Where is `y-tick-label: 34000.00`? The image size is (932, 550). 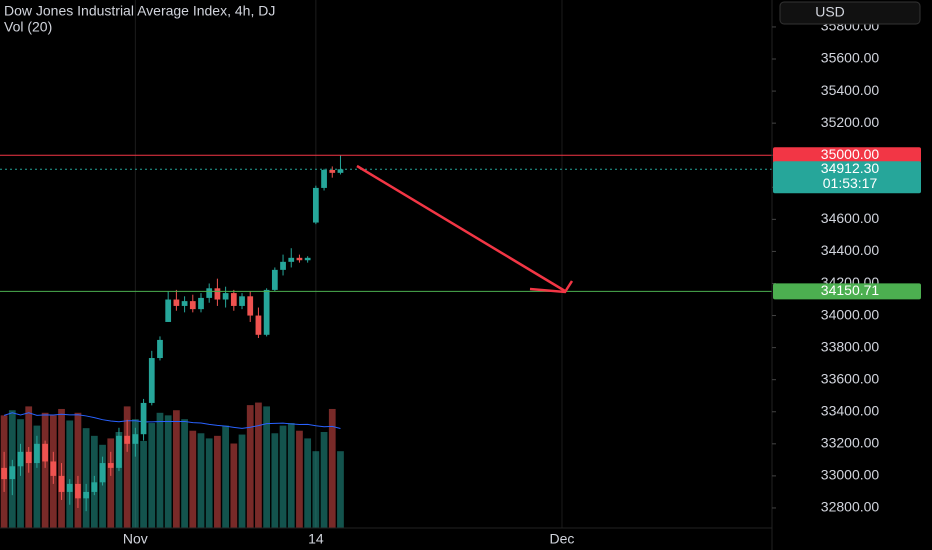 y-tick-label: 34000.00 is located at coordinates (850, 314).